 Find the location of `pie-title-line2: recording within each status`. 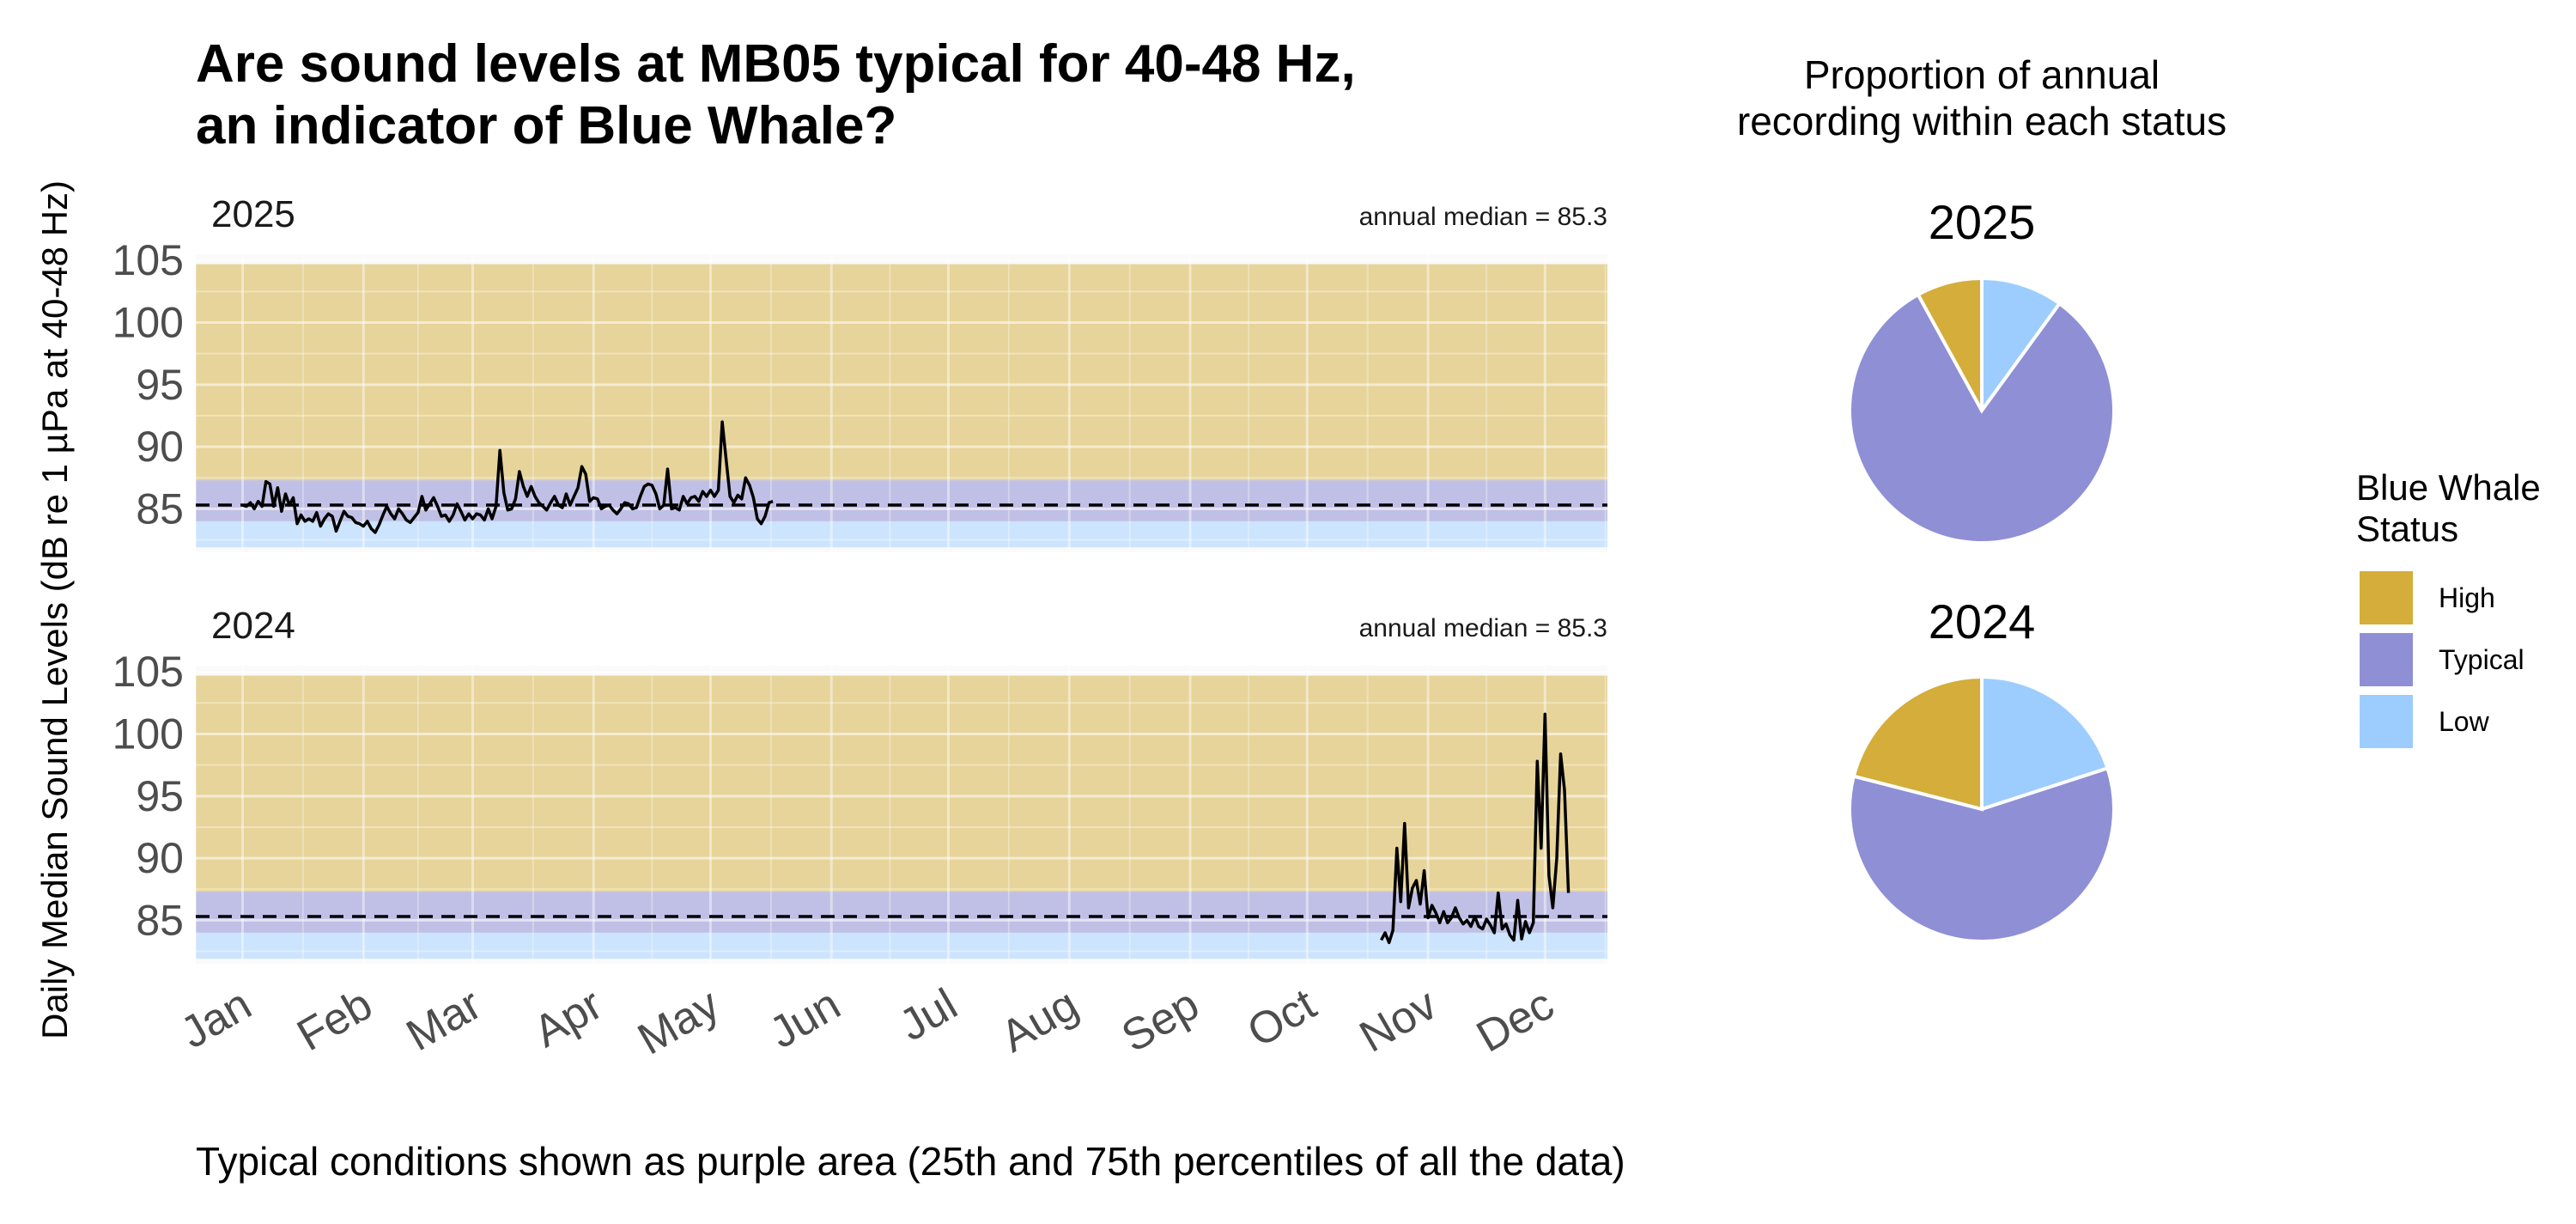

pie-title-line2: recording within each status is located at coordinates (1982, 121).